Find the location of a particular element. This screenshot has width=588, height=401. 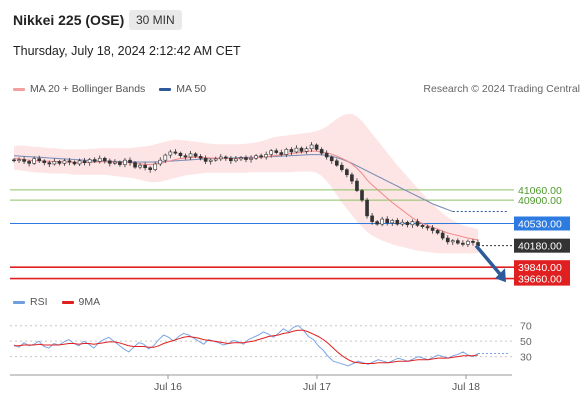

rsi-tick-label: 50 is located at coordinates (526, 342).